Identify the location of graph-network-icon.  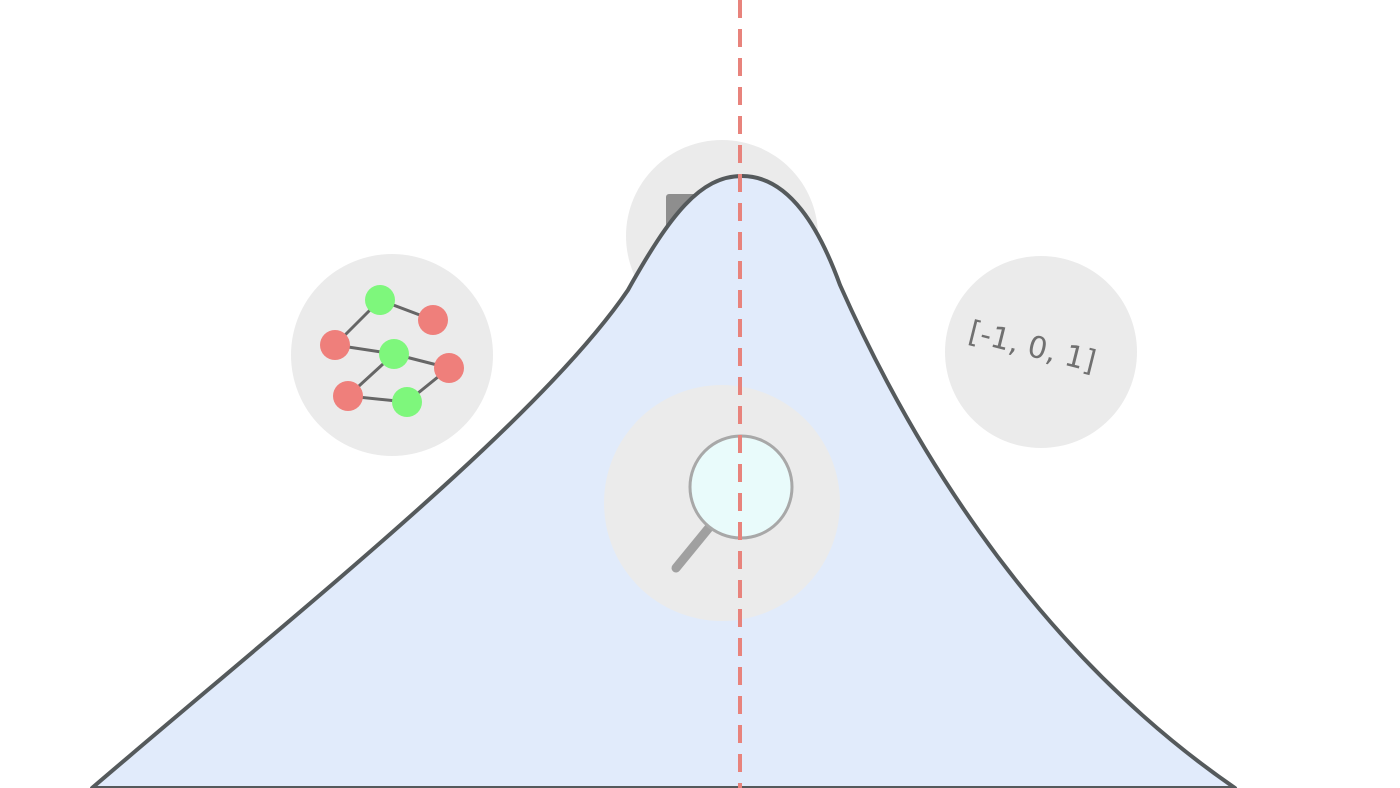
(392, 351).